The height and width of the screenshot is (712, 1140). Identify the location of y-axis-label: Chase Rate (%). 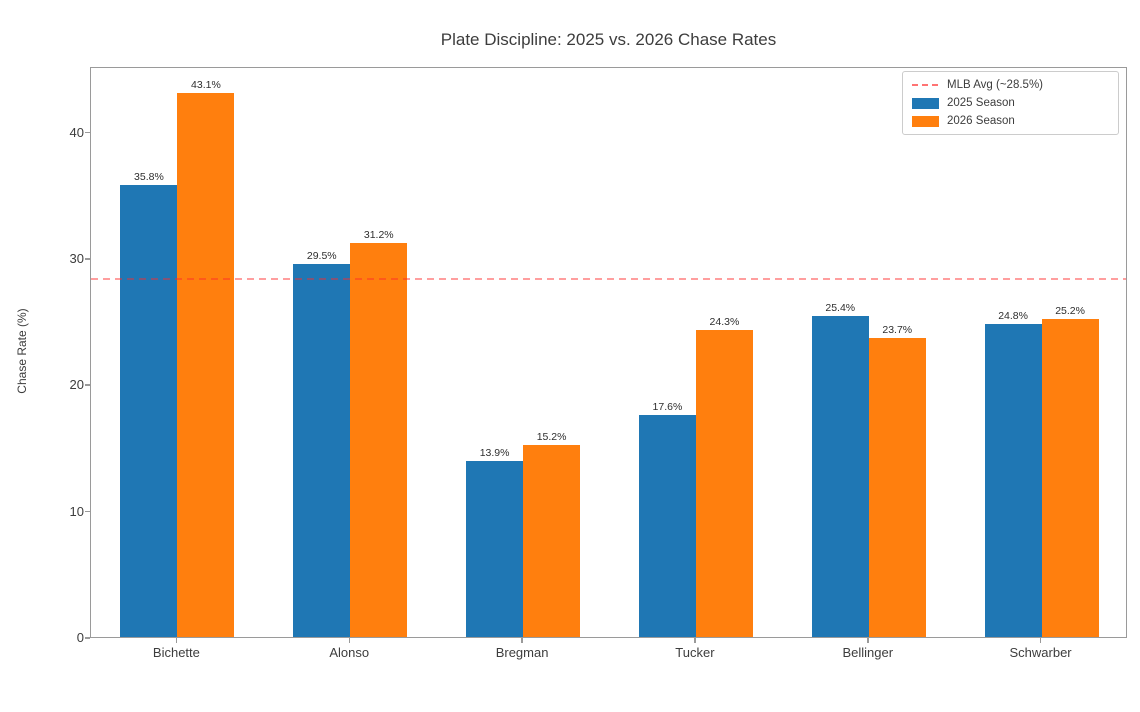
(22, 351).